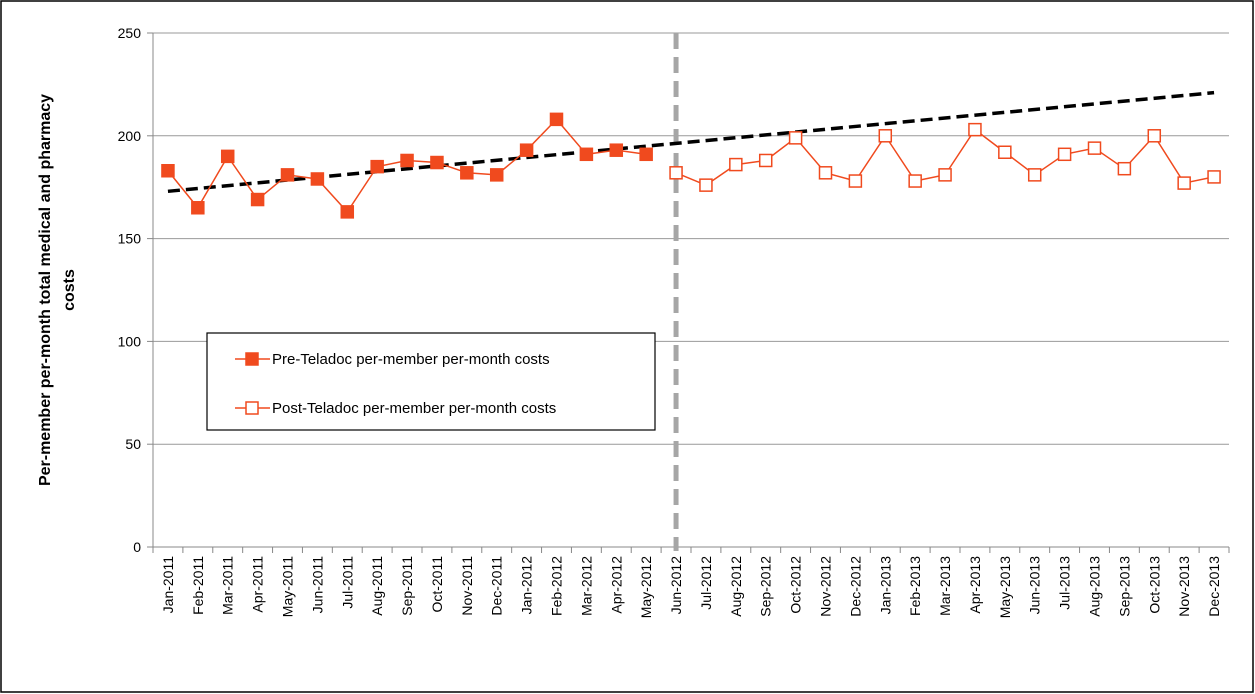 This screenshot has width=1255, height=694. I want to click on legend-label: Pre-Teladoc per-member per-month costs, so click(411, 359).